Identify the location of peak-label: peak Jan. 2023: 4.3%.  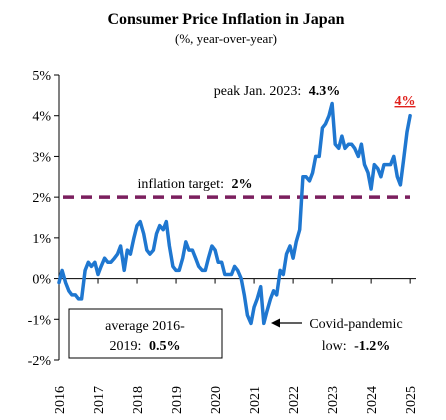
(277, 91).